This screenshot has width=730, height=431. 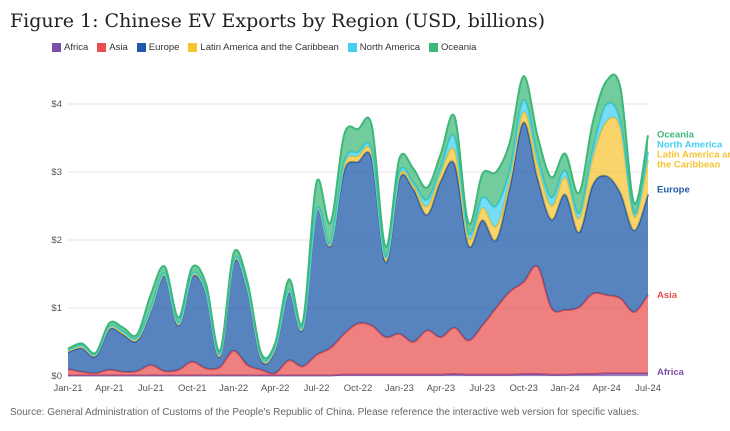 What do you see at coordinates (164, 47) in the screenshot?
I see `legend-label-europe: Europe` at bounding box center [164, 47].